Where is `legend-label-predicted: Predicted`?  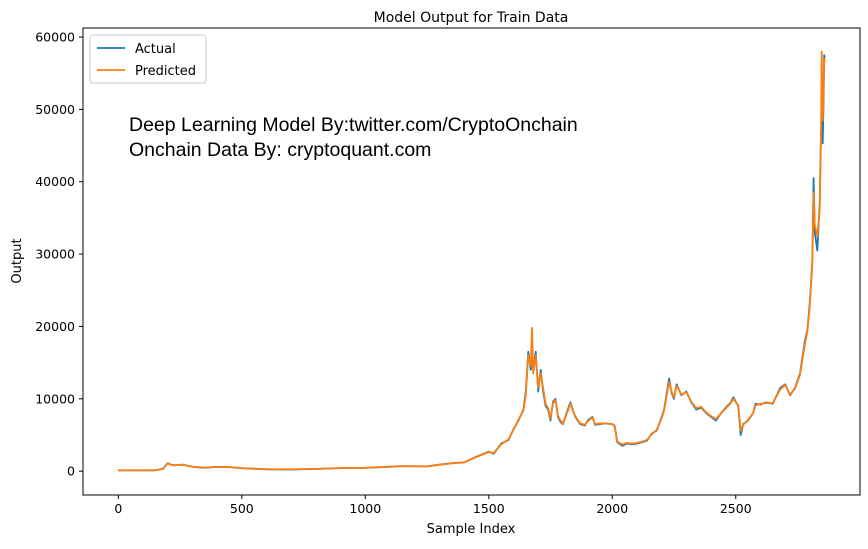 legend-label-predicted: Predicted is located at coordinates (165, 71).